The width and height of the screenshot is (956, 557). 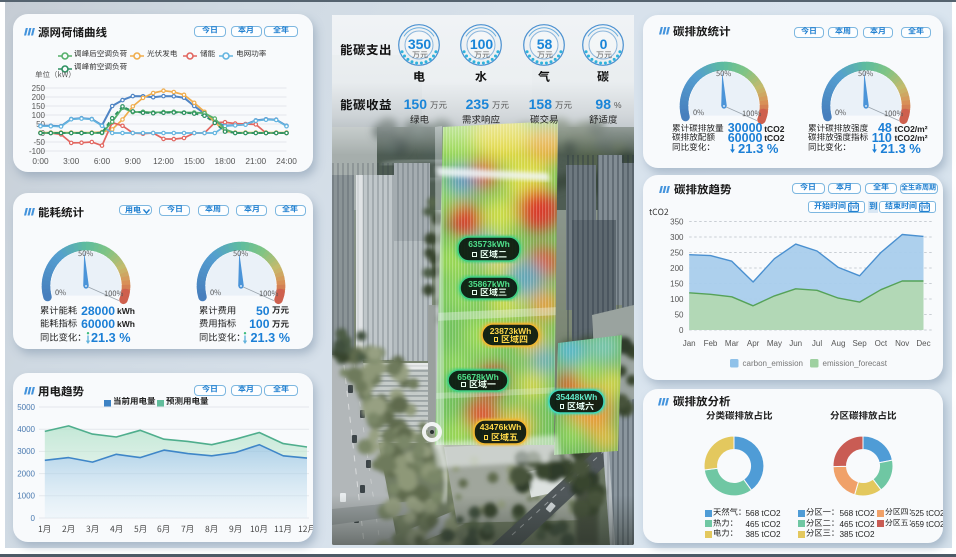 What do you see at coordinates (859, 343) in the screenshot?
I see `svg-text: Sep` at bounding box center [859, 343].